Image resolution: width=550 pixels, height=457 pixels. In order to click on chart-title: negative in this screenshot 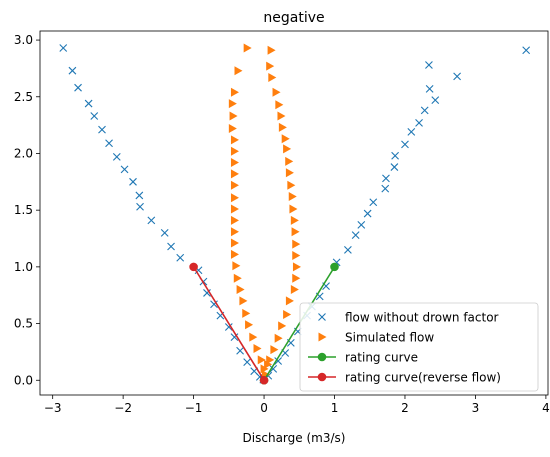, I will do `click(293, 18)`.